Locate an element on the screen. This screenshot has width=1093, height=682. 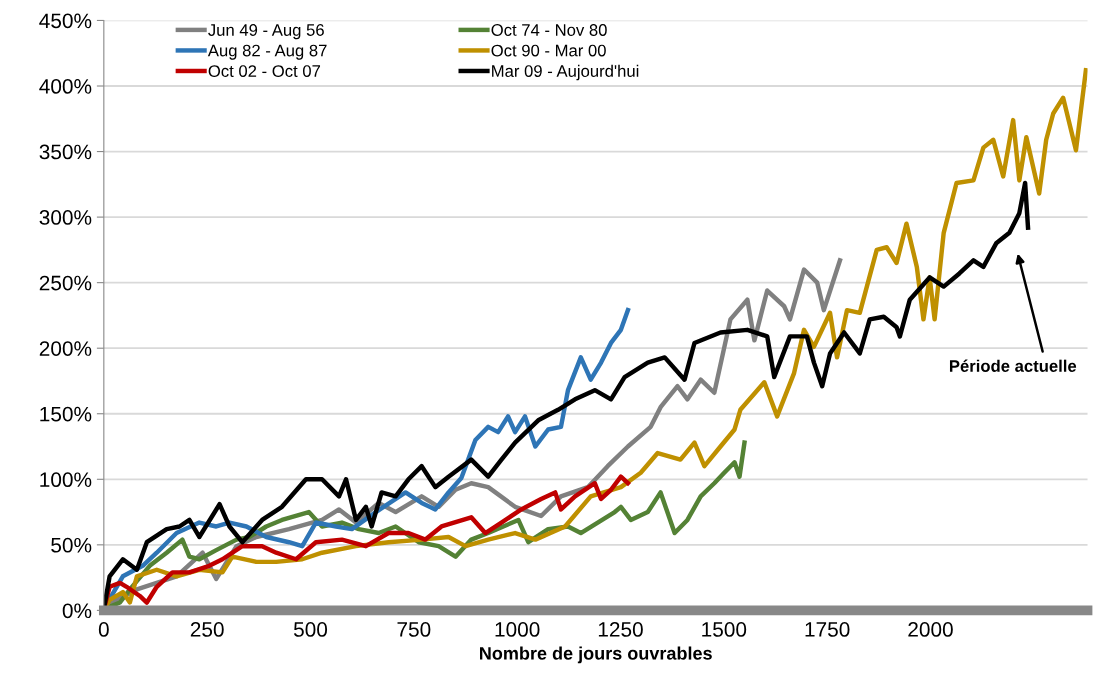
x-tick-label: 0 is located at coordinates (103, 629).